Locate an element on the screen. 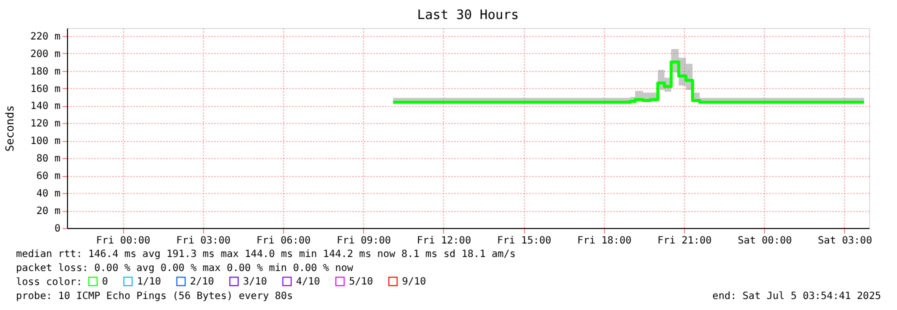  text: probe: 10 ICMP Echo Pings (56 Bytes) every 80s is located at coordinates (154, 296).